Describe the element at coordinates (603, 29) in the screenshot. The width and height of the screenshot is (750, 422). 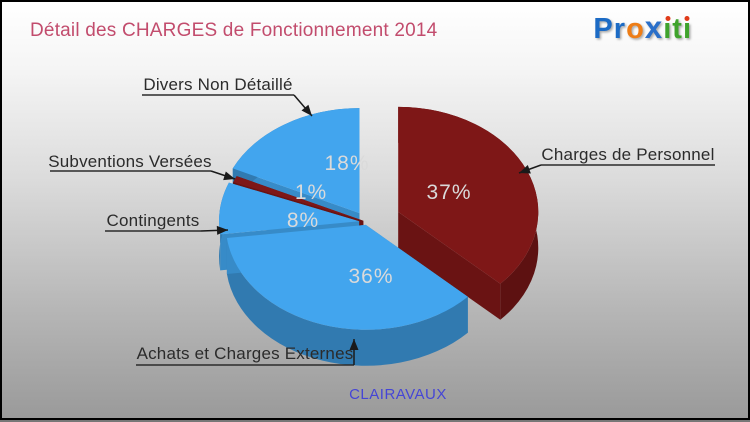
I see `logo-letter: P` at that location.